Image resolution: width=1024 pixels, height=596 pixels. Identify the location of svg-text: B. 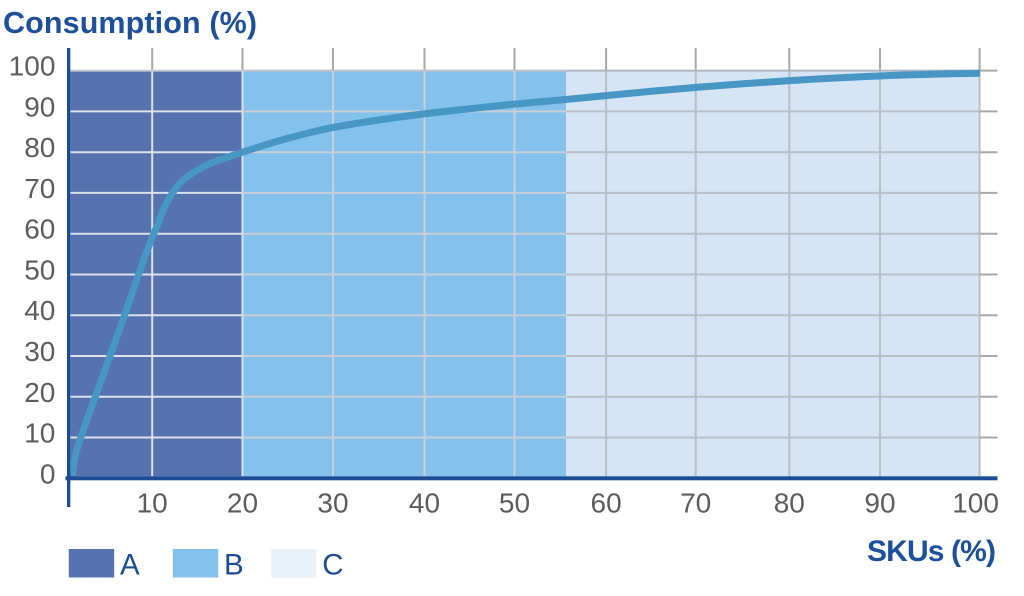
(234, 565).